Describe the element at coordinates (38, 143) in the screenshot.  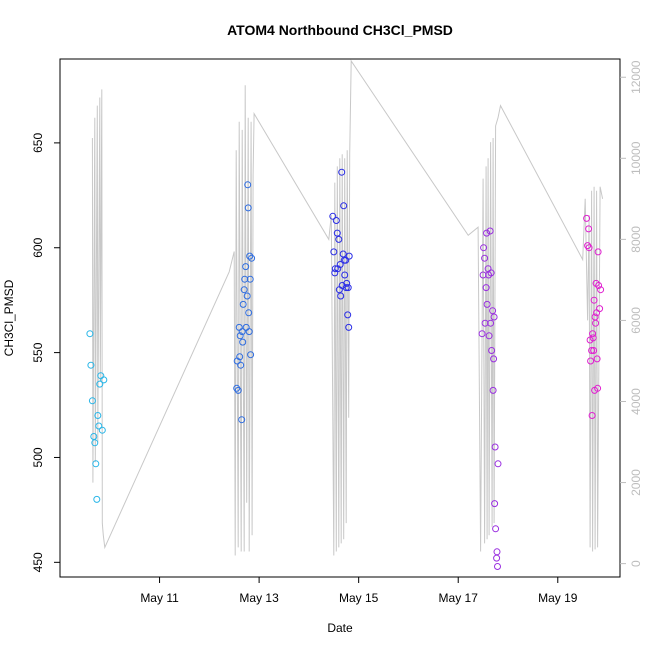
I see `y-tick-label: 650` at that location.